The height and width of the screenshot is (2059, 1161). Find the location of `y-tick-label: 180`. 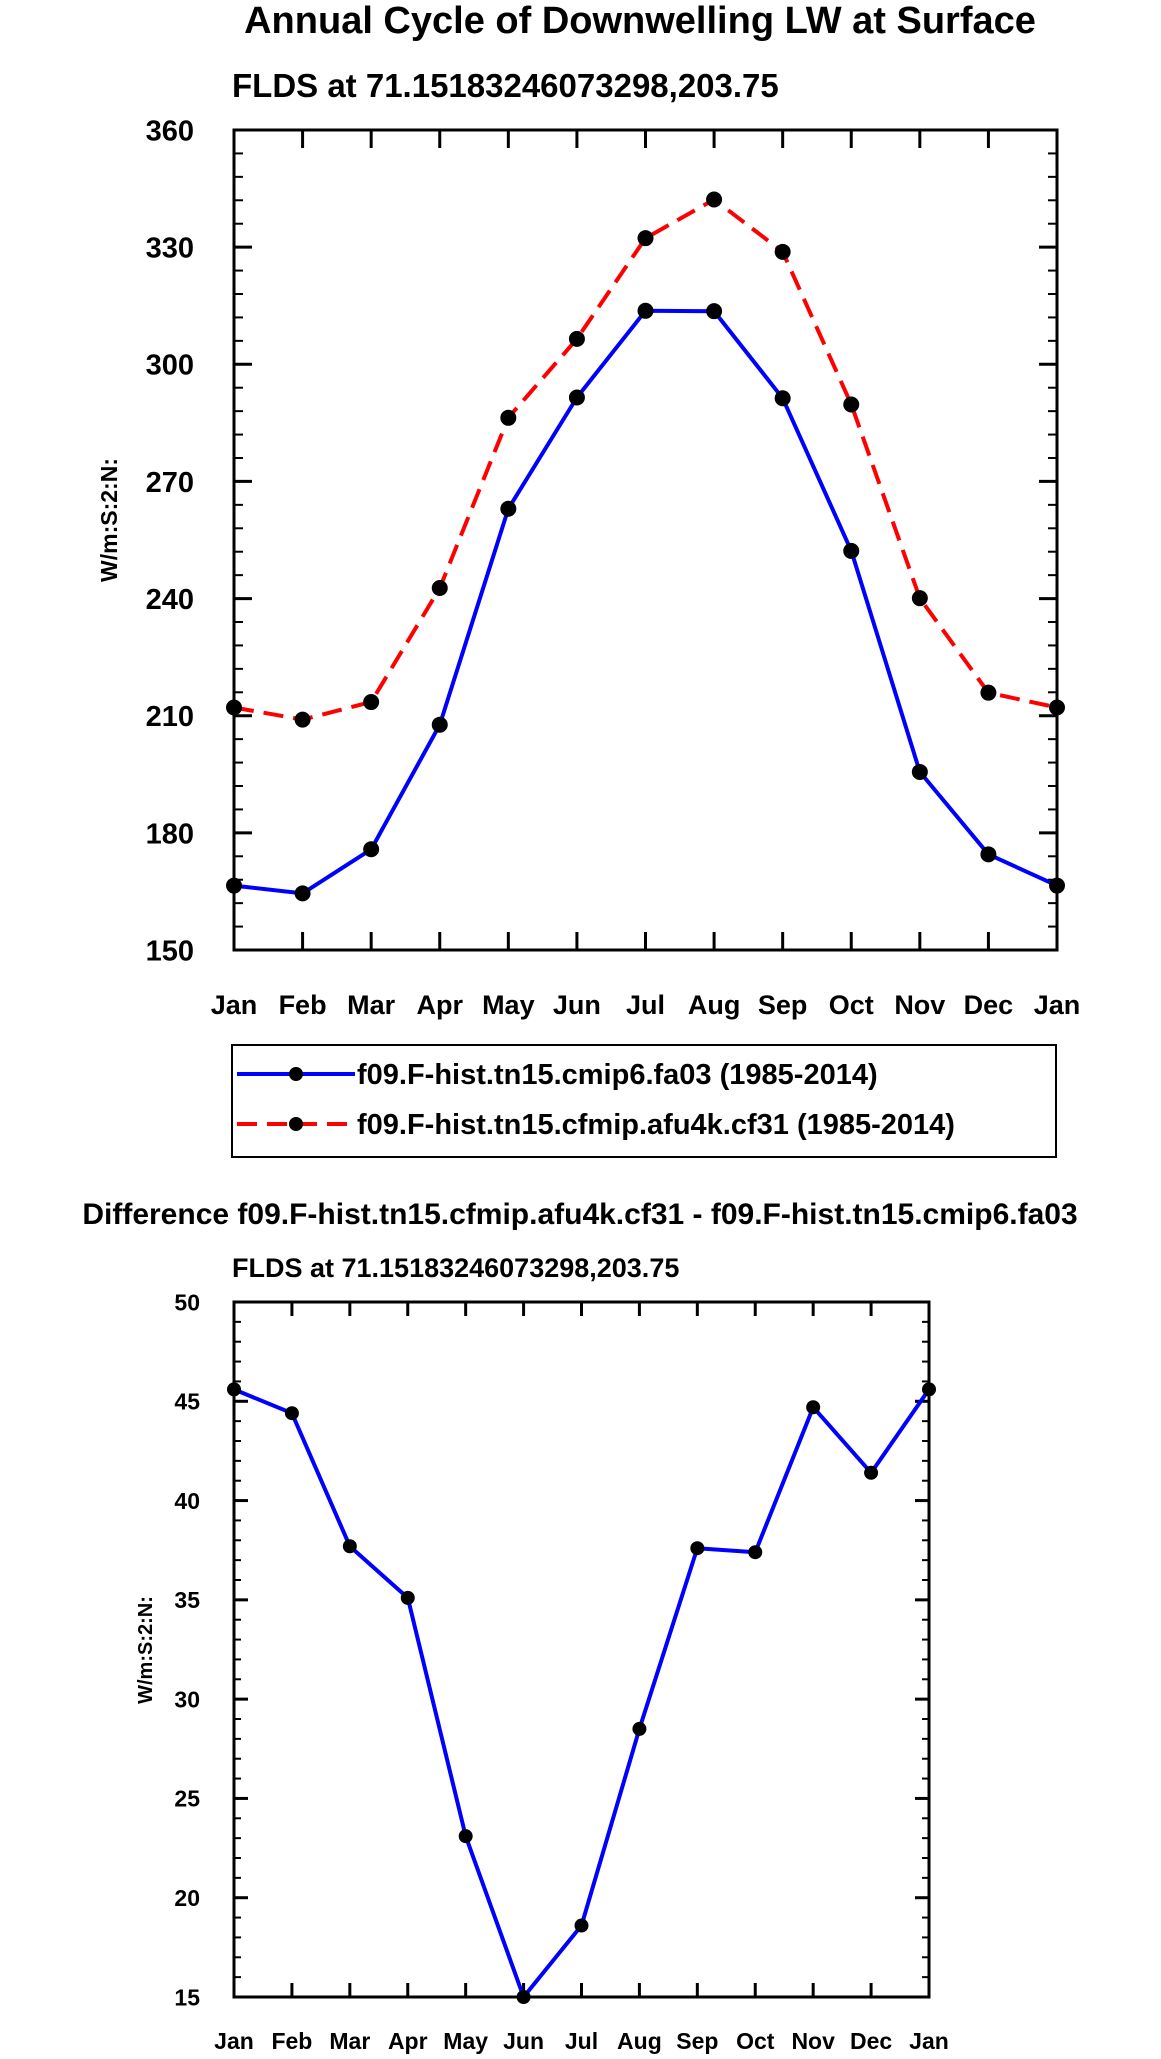

y-tick-label: 180 is located at coordinates (170, 834).